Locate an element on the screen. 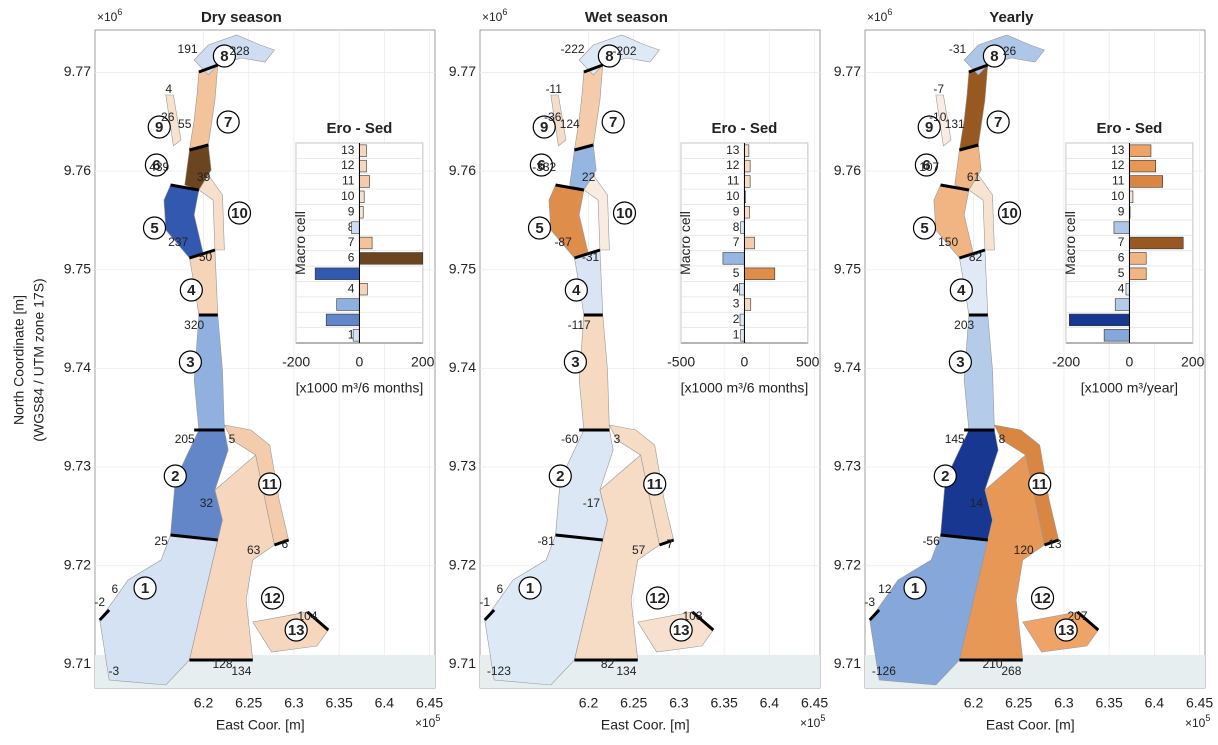 Image resolution: width=1218 pixels, height=745 pixels. cell-label: 13 is located at coordinates (681, 630).